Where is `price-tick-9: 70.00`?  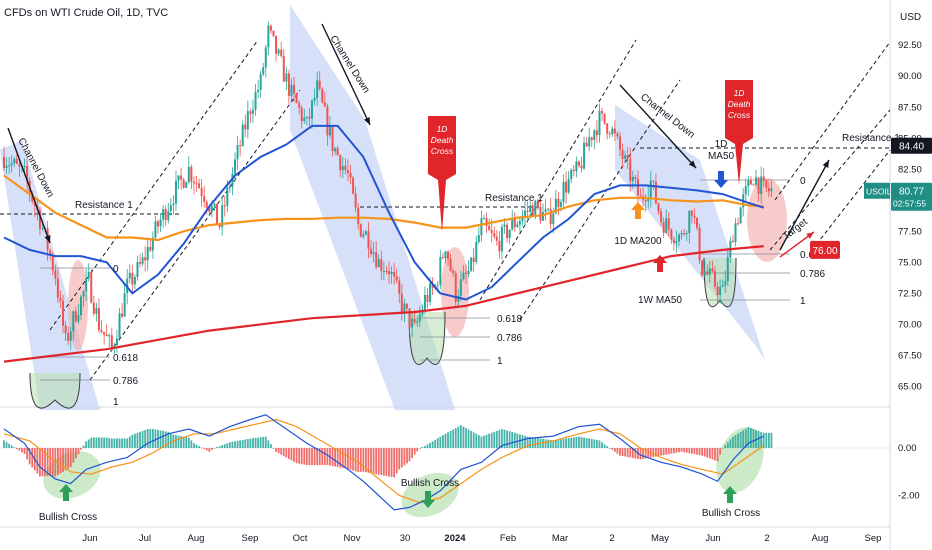
price-tick-9: 70.00 is located at coordinates (910, 324).